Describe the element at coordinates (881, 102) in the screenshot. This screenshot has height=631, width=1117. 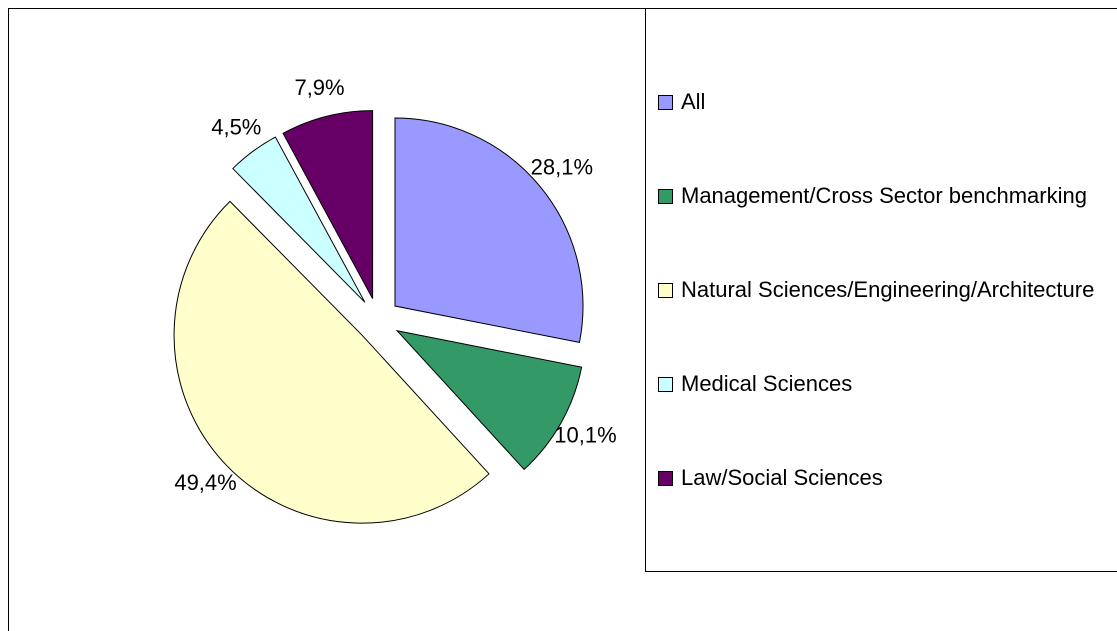
I see `legend-item: All` at that location.